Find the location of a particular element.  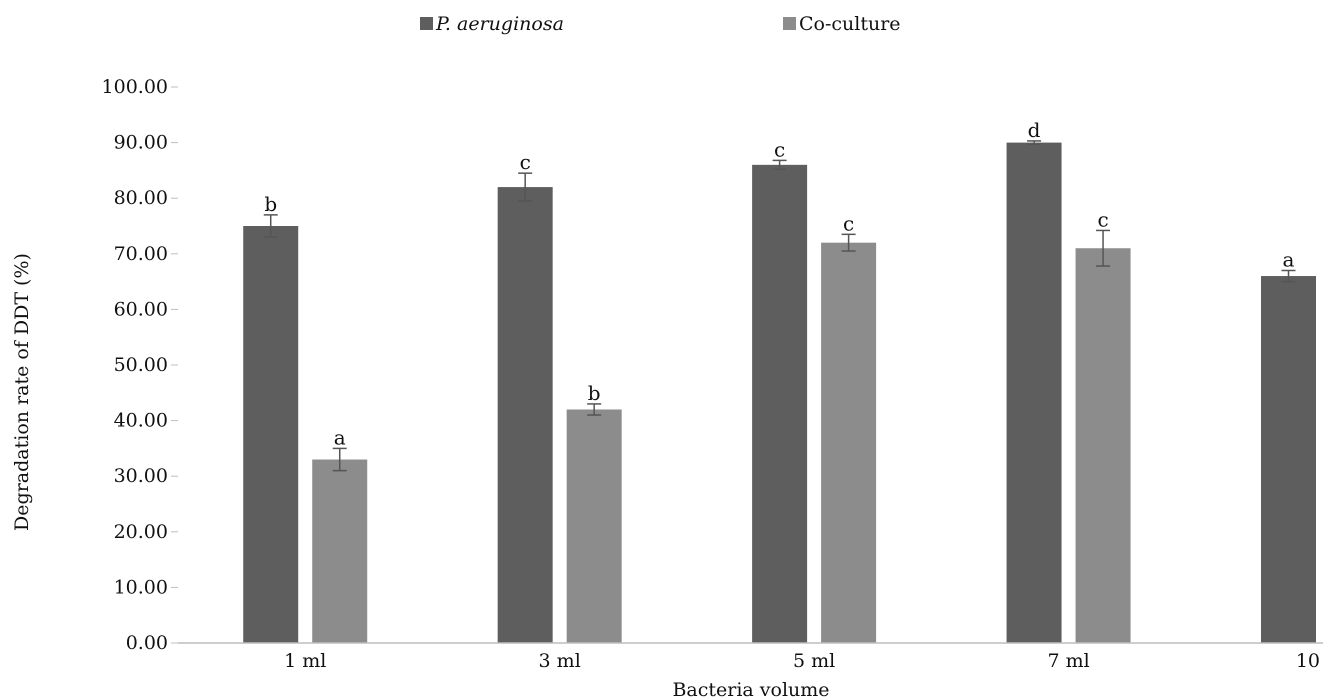

y-tick-label: 70.00 is located at coordinates (141, 254).